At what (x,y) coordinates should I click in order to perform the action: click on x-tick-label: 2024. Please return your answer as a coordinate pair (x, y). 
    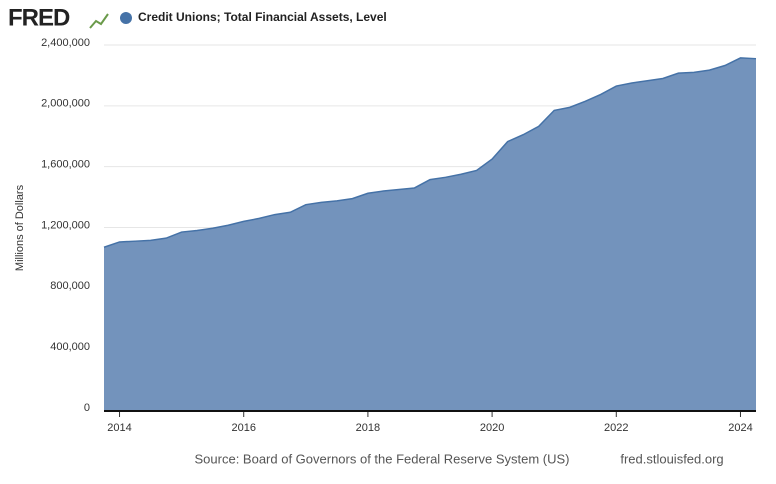
    Looking at the image, I should click on (740, 428).